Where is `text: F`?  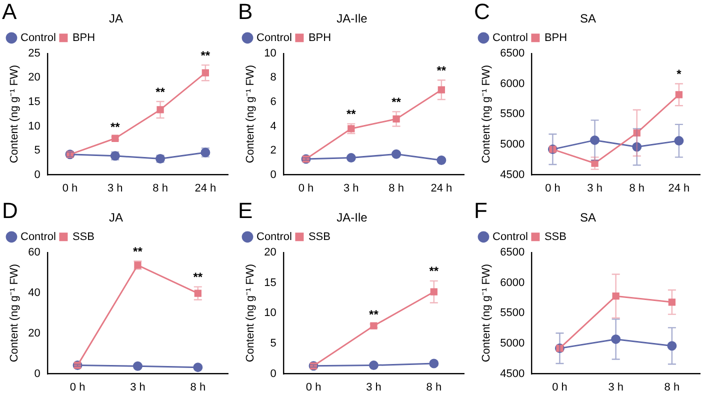 text: F is located at coordinates (481, 211).